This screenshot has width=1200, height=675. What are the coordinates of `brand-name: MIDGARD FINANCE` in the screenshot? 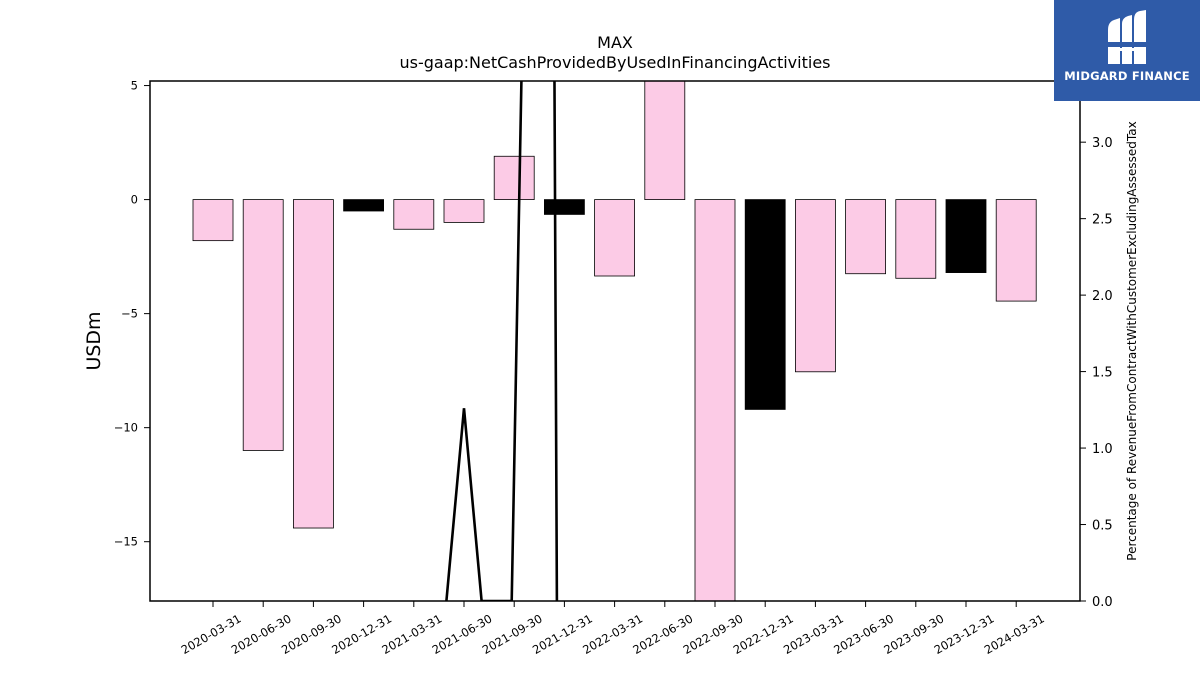 It's located at (1127, 76).